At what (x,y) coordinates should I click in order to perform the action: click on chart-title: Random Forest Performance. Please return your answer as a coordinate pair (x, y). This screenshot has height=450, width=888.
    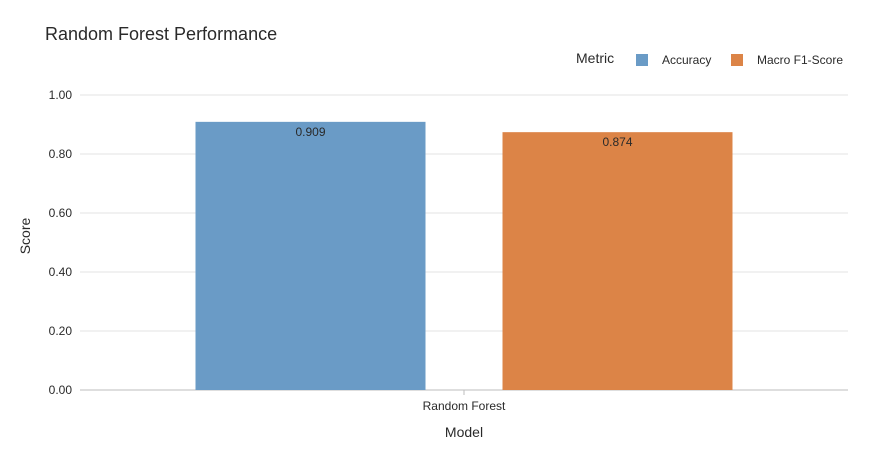
    Looking at the image, I should click on (161, 34).